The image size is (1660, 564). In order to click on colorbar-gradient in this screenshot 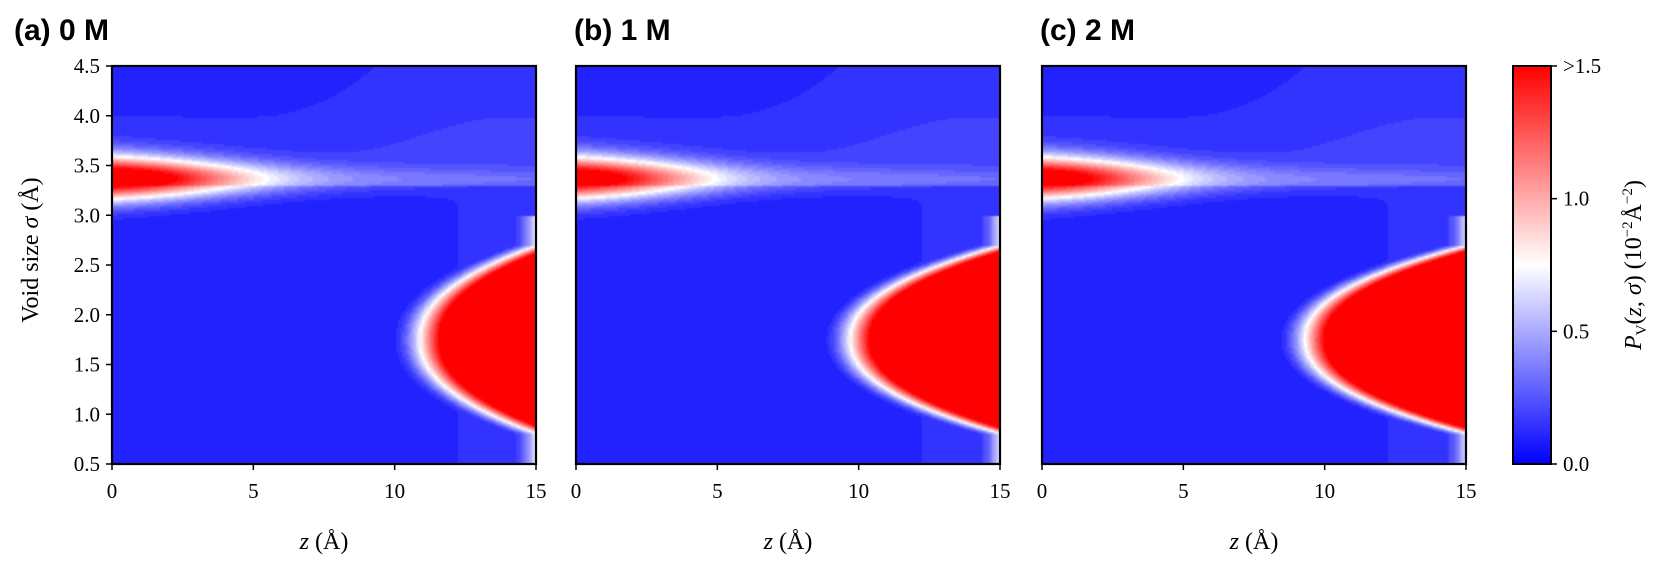, I will do `click(1532, 265)`.